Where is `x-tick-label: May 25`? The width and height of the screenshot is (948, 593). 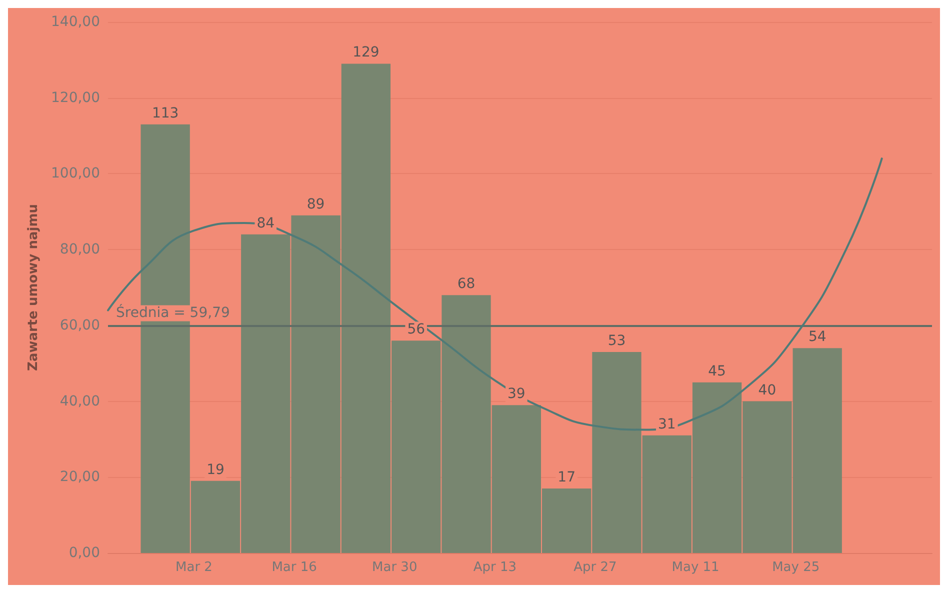
x-tick-label: May 25 is located at coordinates (796, 567).